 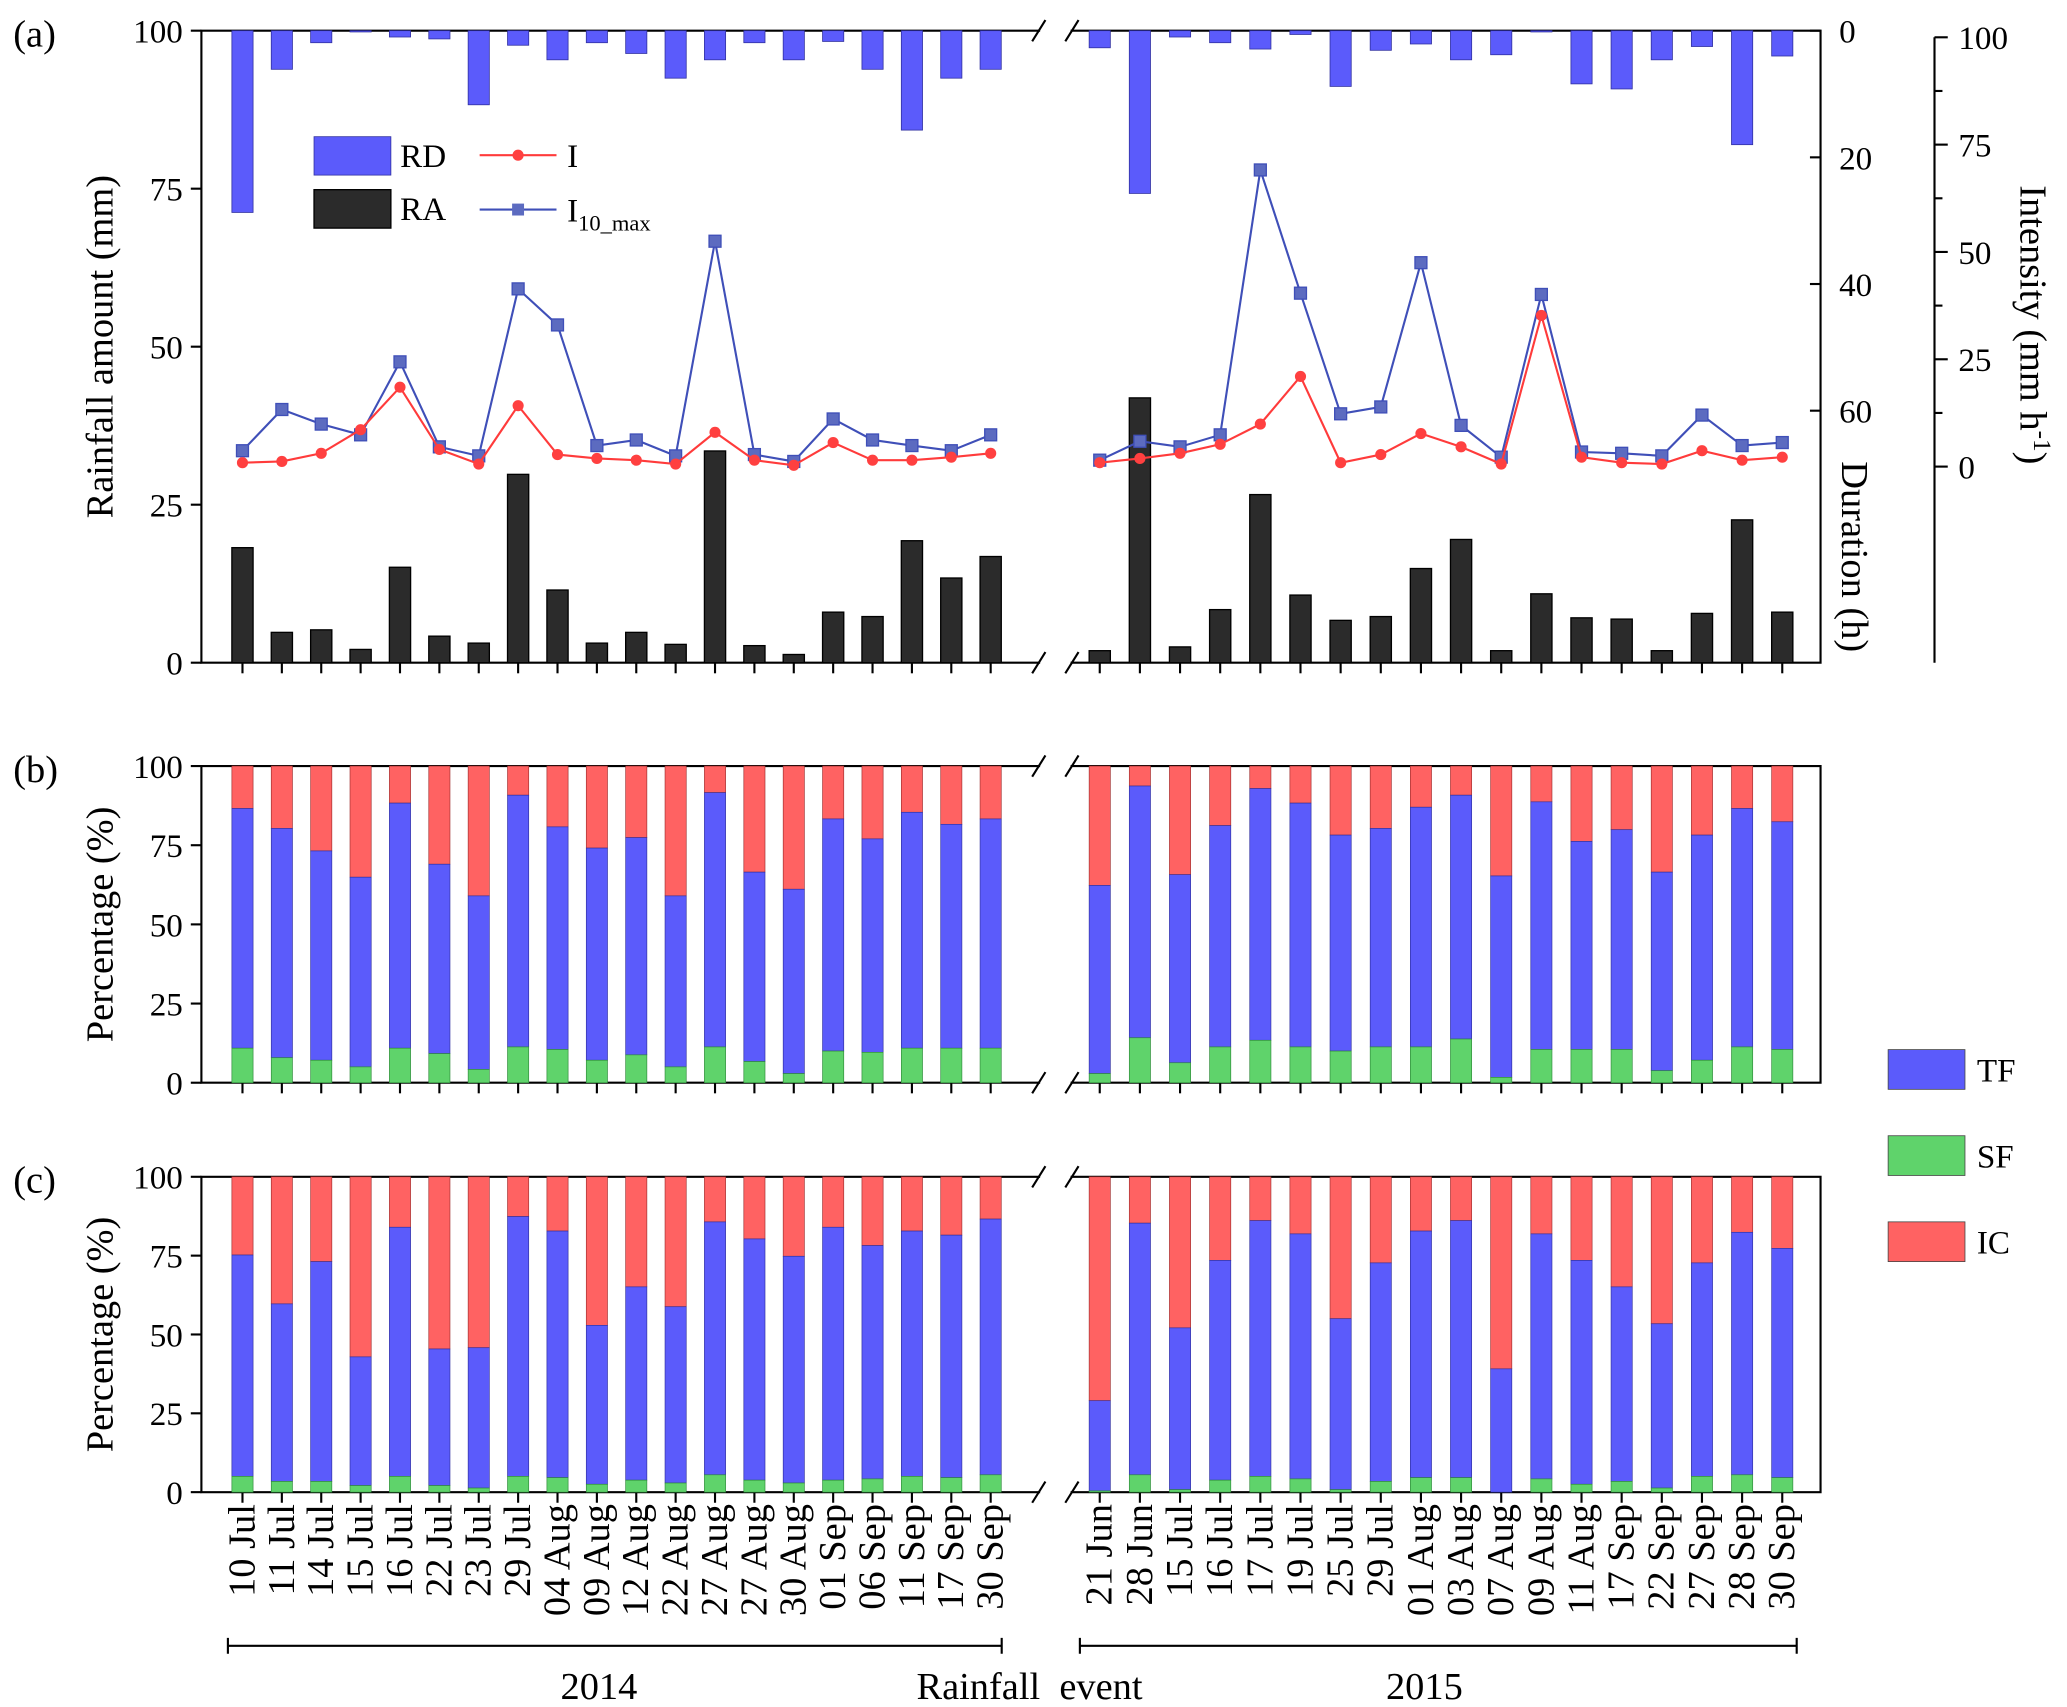 I want to click on intensity-tick-label: 0, so click(x=1966, y=468).